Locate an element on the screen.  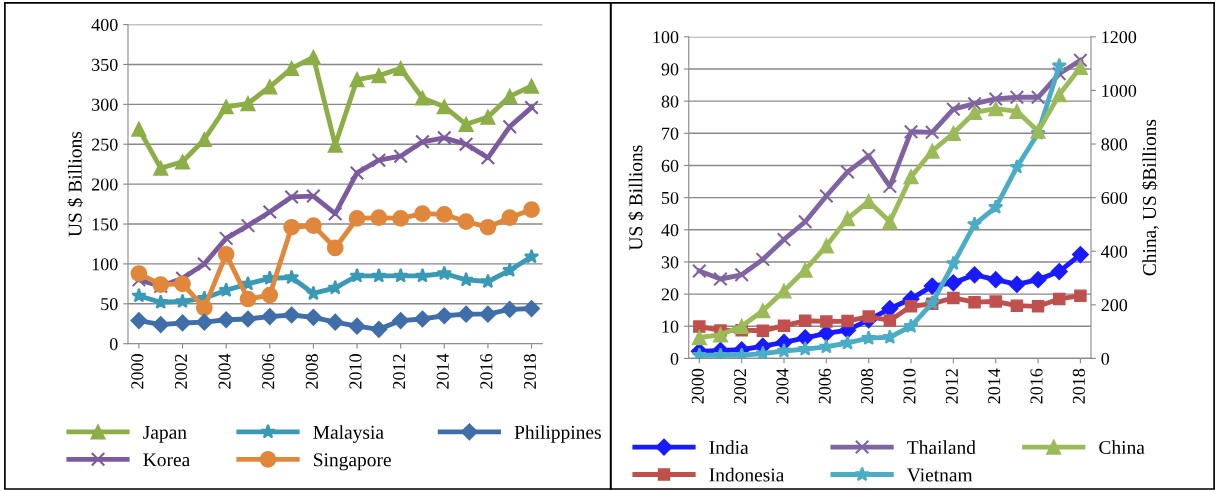
legend-label: Vietnam is located at coordinates (940, 475).